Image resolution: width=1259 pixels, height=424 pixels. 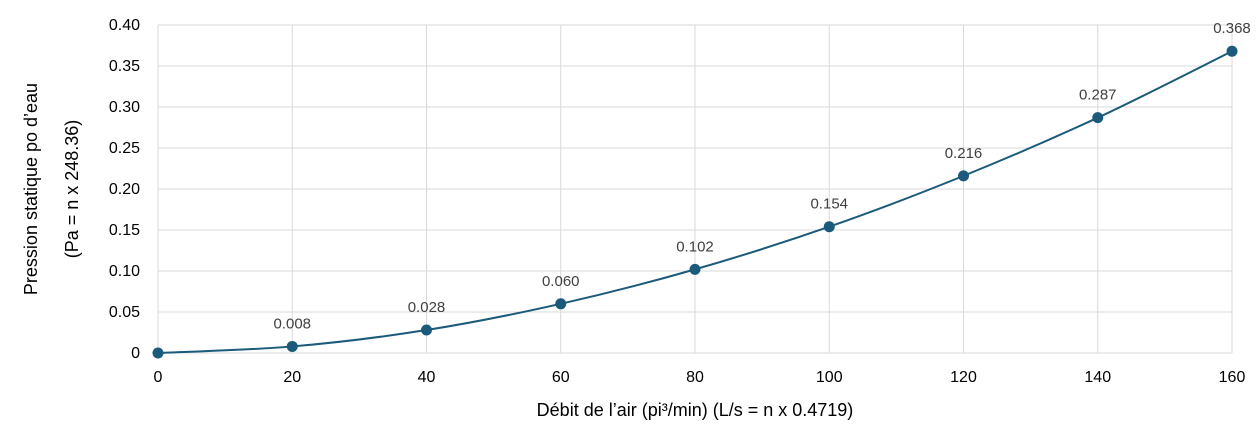 I want to click on x-tick-label: 20, so click(x=292, y=377).